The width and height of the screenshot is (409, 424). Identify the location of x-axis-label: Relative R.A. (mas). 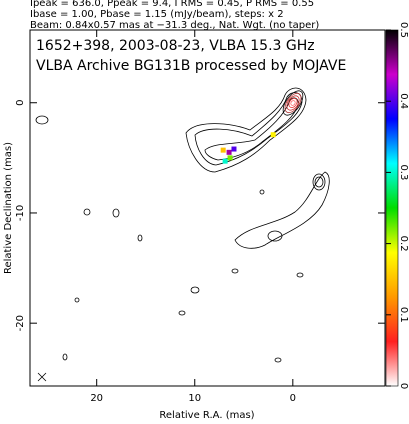
(206, 415).